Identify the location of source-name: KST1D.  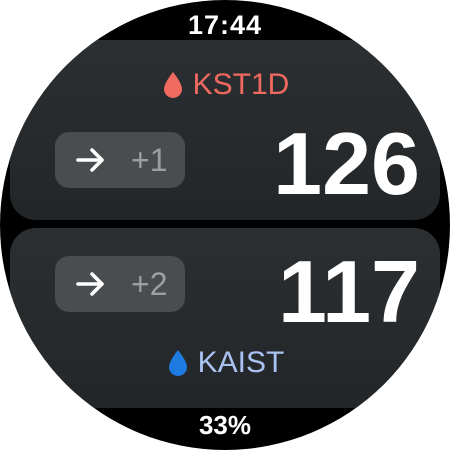
(241, 84).